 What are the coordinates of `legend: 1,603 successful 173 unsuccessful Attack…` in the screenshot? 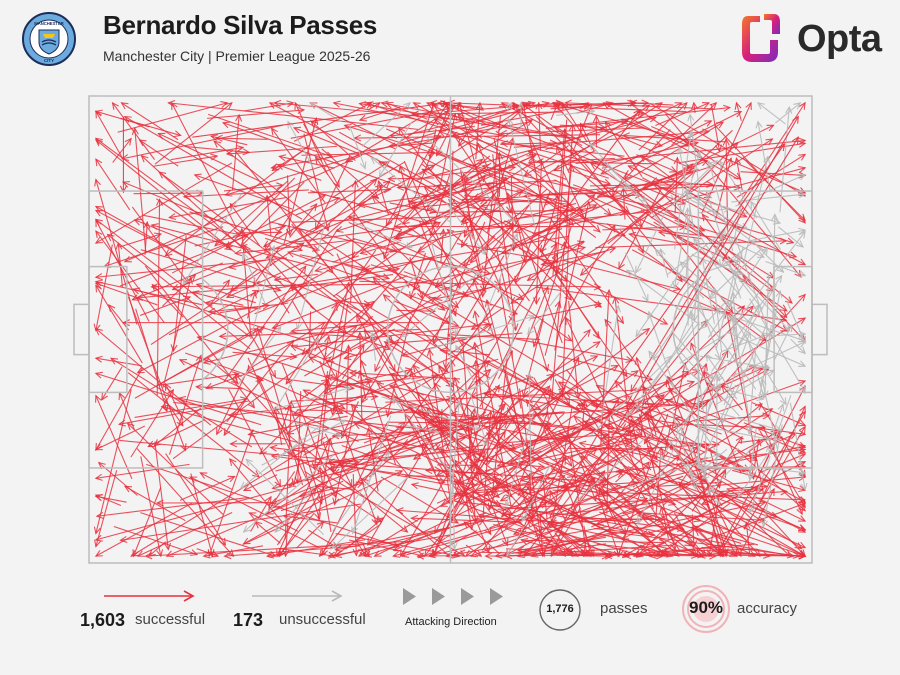 It's located at (450, 627).